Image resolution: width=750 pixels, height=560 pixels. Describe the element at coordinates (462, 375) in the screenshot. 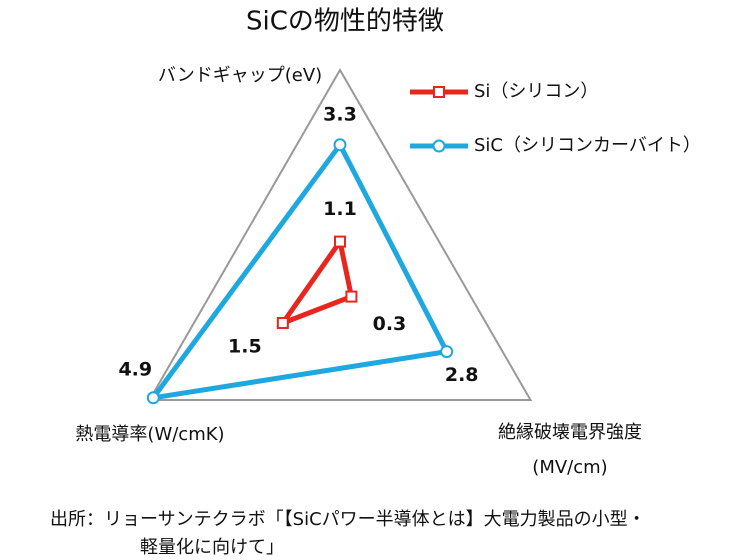

I see `value-label: 2.8` at that location.